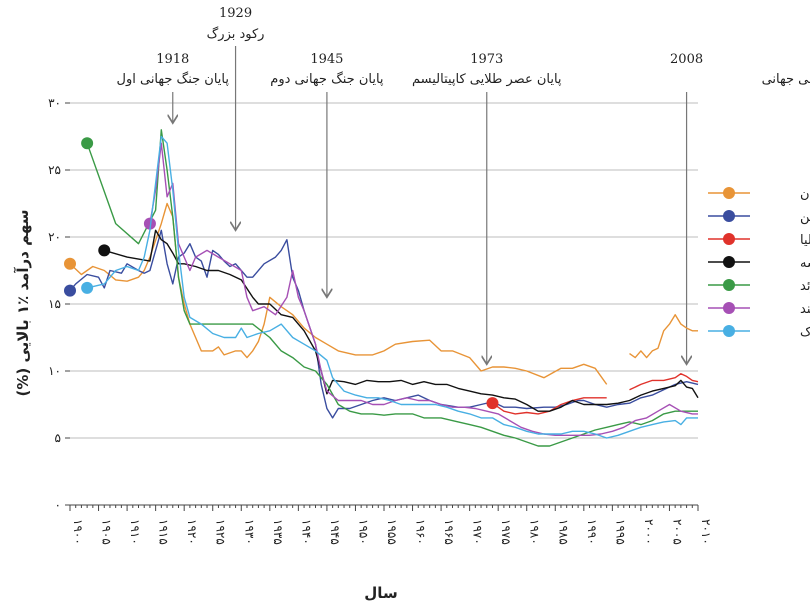 Image resolution: width=810 pixels, height=613 pixels. I want to click on x-tick-label: ۱۹۵۰, so click(363, 532).